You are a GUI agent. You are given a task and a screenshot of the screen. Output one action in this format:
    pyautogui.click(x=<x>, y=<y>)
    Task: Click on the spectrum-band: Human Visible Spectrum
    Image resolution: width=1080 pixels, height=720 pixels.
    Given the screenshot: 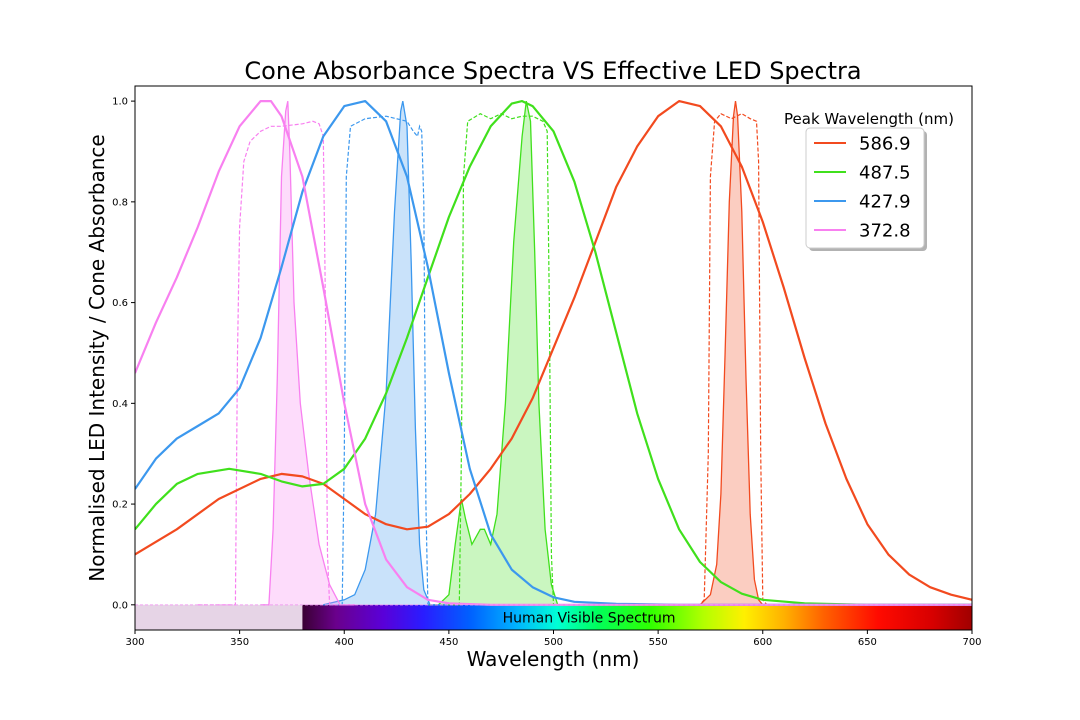 What is the action you would take?
    pyautogui.click(x=553, y=617)
    